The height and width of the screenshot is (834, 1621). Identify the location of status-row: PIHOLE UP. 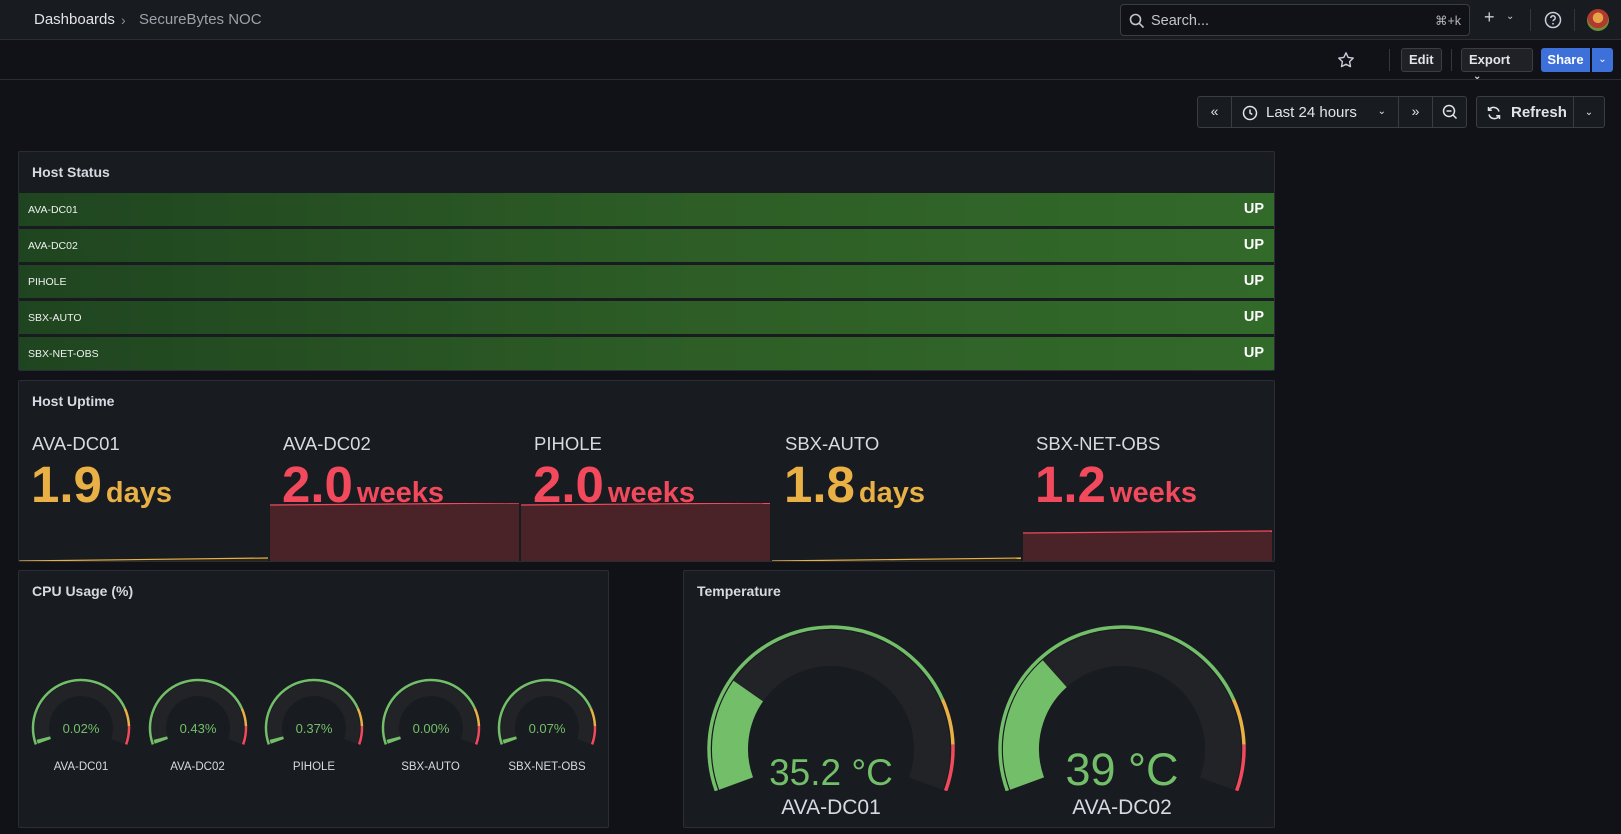
(646, 281).